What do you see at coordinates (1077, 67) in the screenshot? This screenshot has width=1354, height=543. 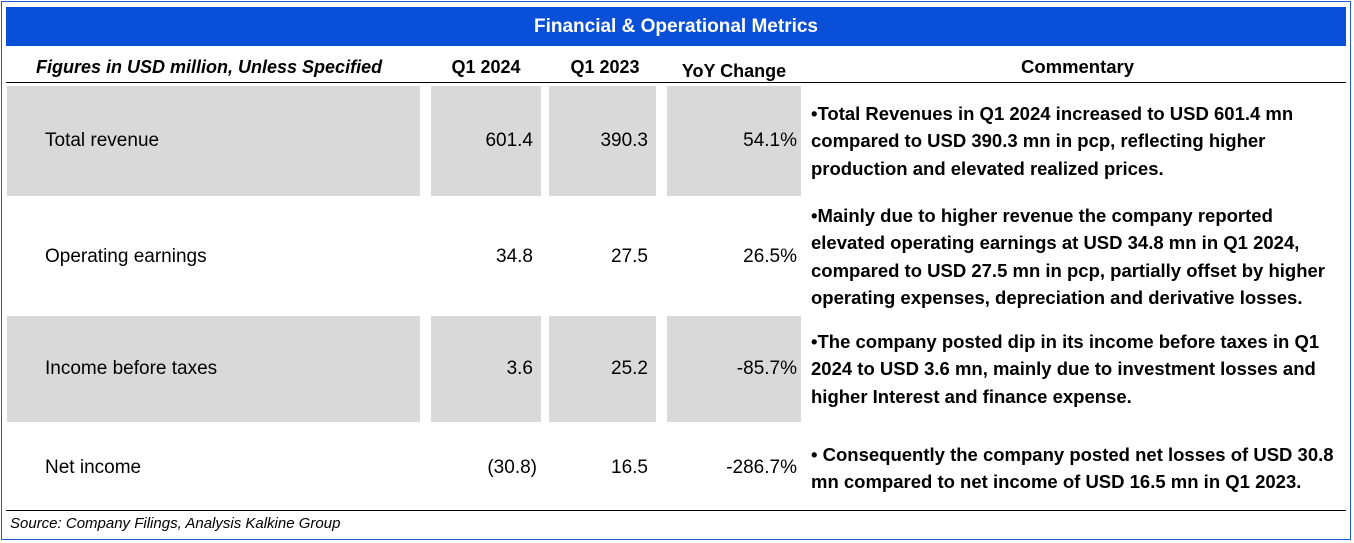 I see `header-commentary: Commentary` at bounding box center [1077, 67].